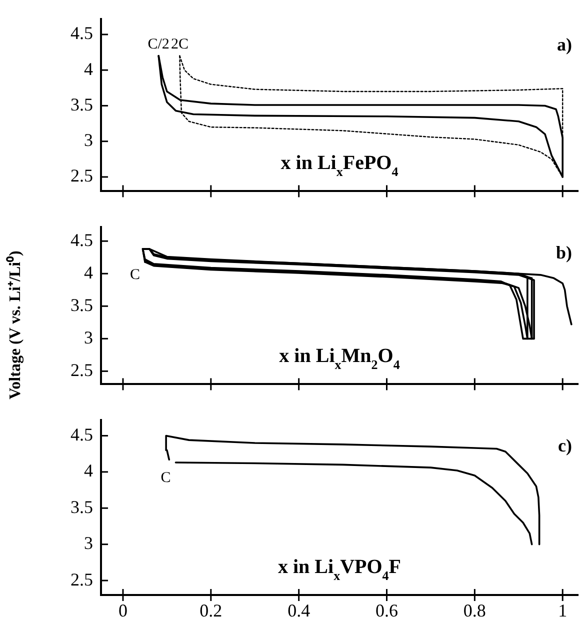 The height and width of the screenshot is (623, 579). What do you see at coordinates (564, 252) in the screenshot?
I see `annotation: b)` at bounding box center [564, 252].